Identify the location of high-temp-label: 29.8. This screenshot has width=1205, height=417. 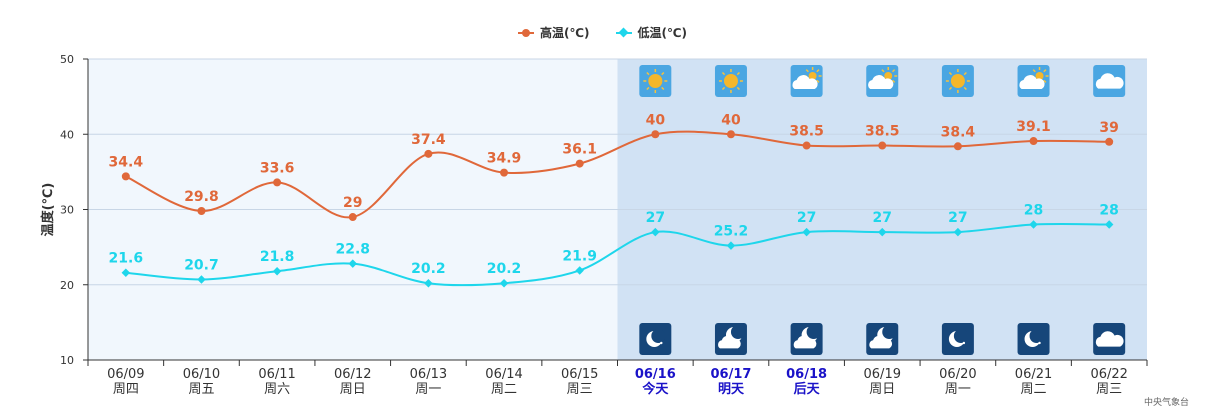
(201, 197).